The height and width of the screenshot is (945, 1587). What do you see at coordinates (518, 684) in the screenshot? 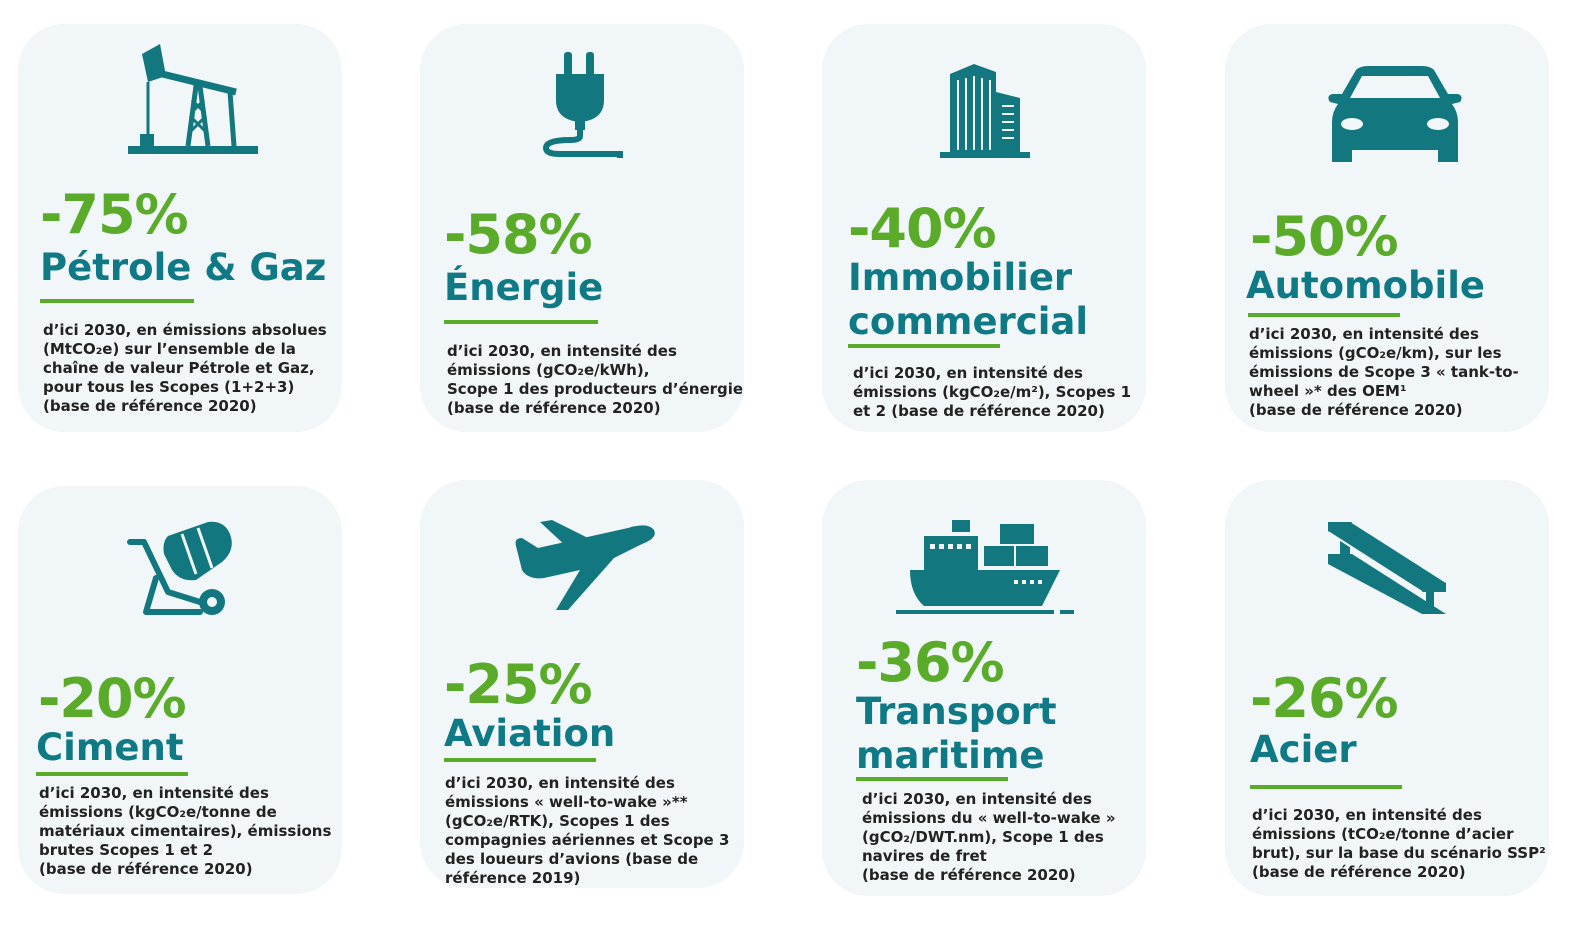
I see `sector-percent: -25%` at bounding box center [518, 684].